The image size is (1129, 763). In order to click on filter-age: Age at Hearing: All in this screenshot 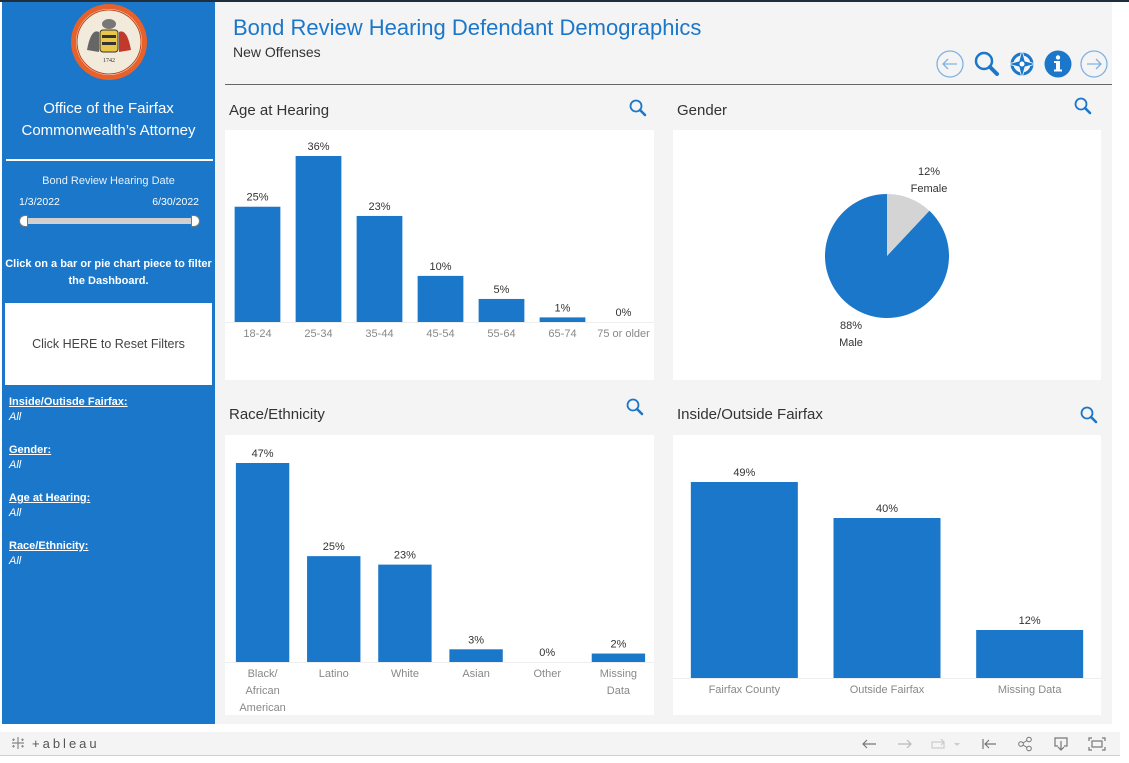, I will do `click(49, 505)`.